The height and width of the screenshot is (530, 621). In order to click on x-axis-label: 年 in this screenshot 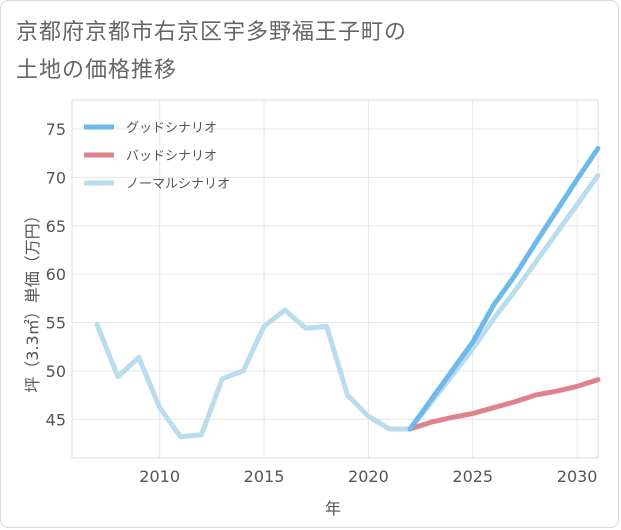, I will do `click(333, 508)`.